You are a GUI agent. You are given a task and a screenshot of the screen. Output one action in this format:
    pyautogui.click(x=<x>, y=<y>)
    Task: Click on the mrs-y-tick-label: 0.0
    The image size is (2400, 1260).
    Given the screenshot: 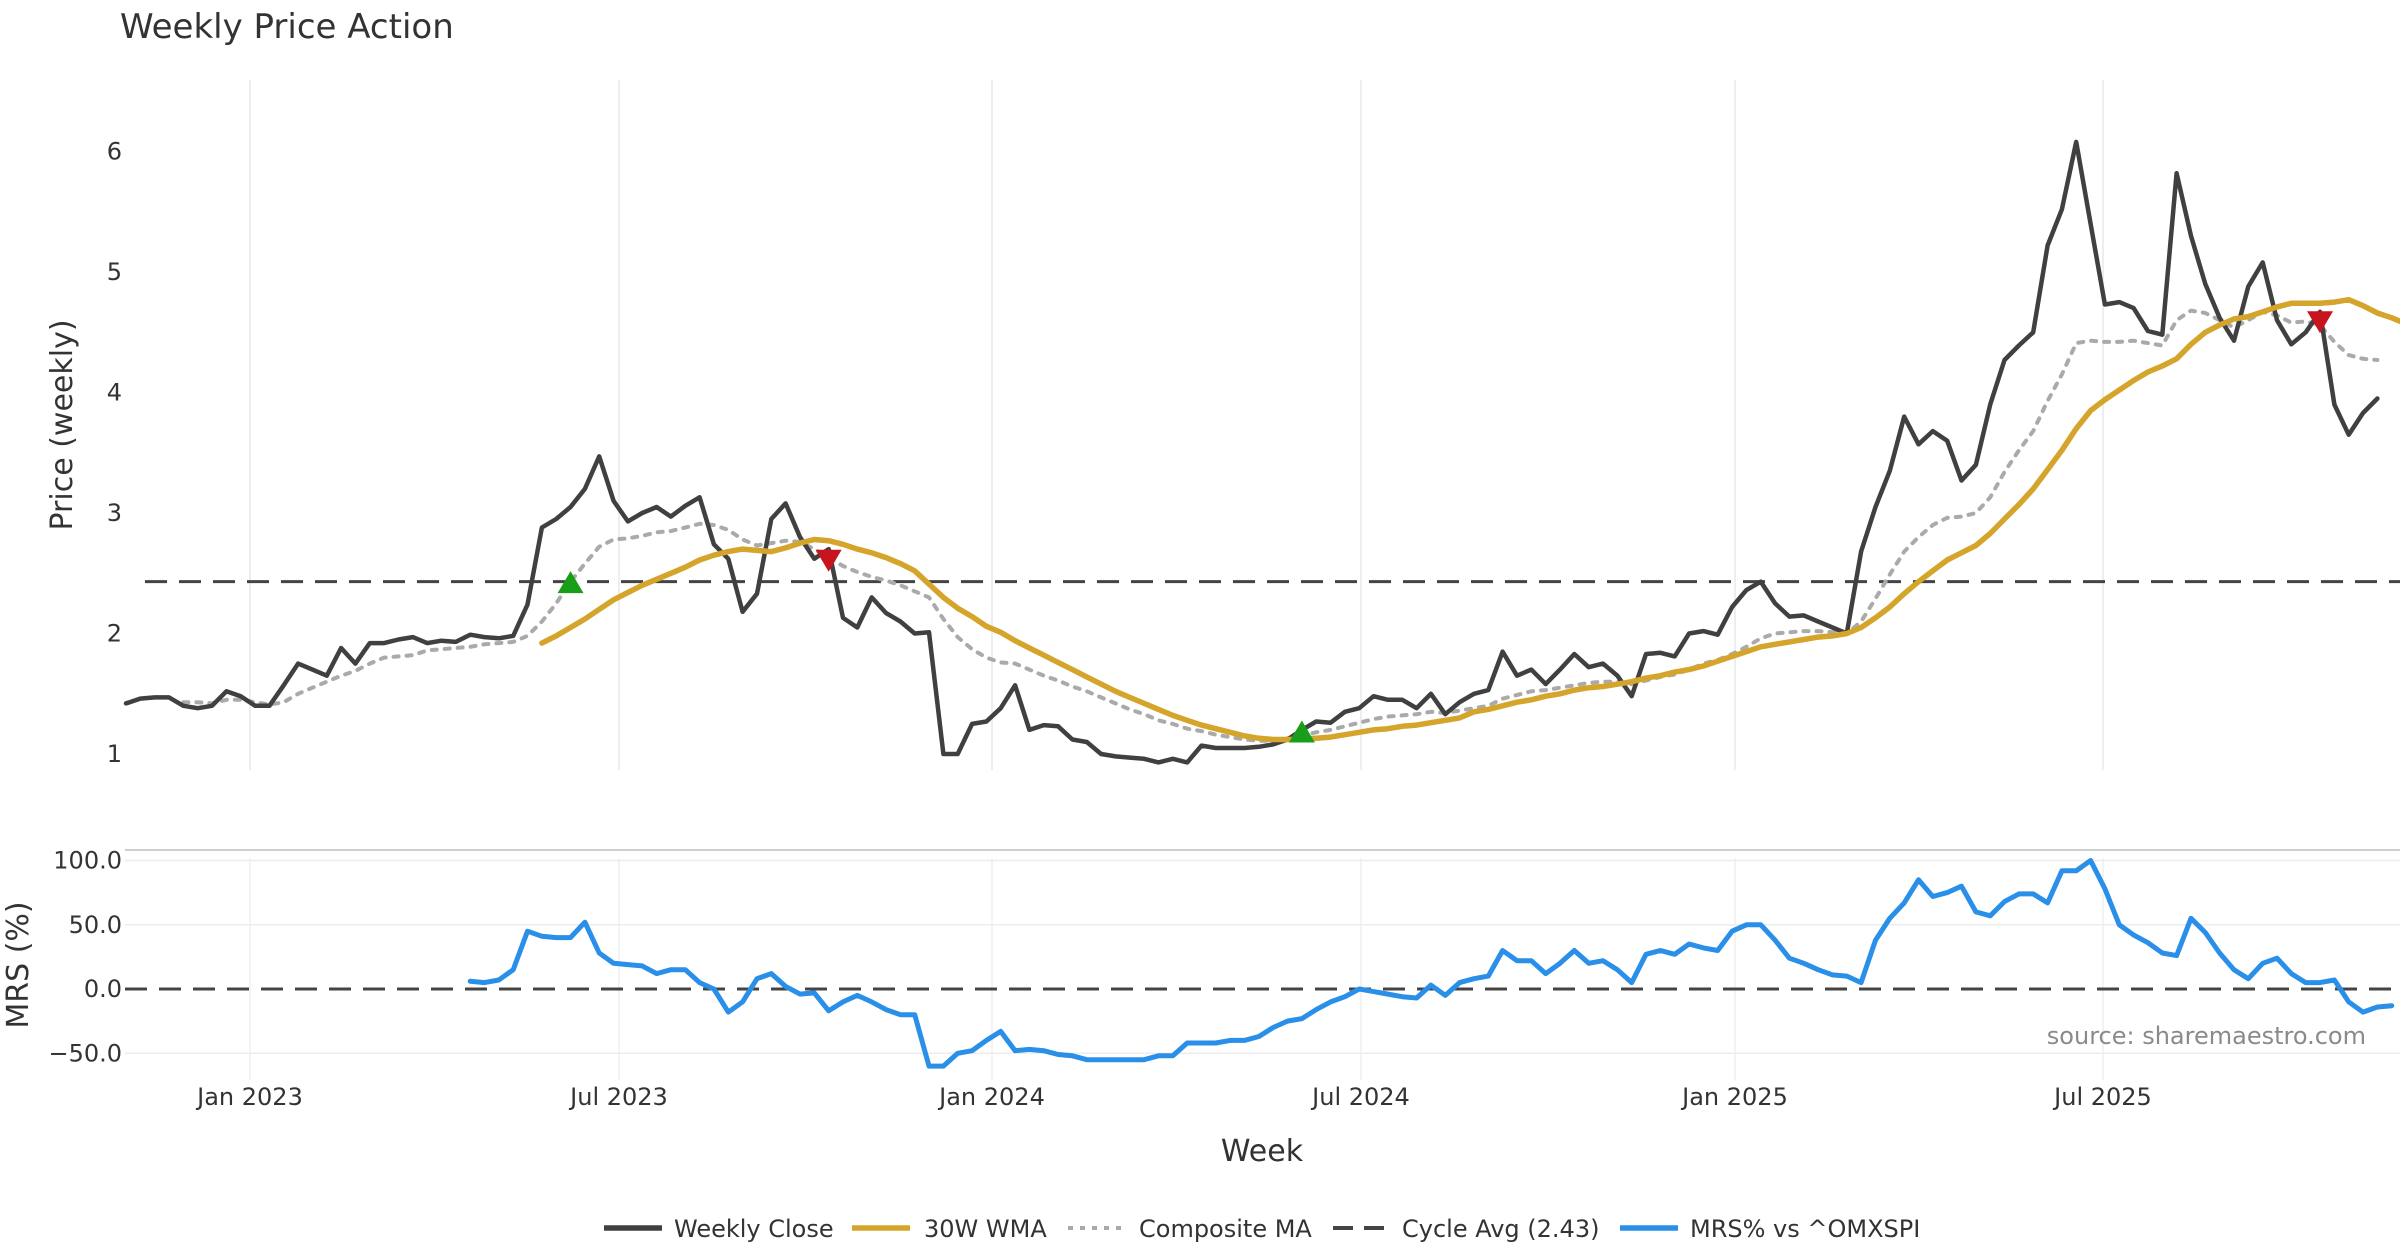 What is the action you would take?
    pyautogui.click(x=103, y=989)
    